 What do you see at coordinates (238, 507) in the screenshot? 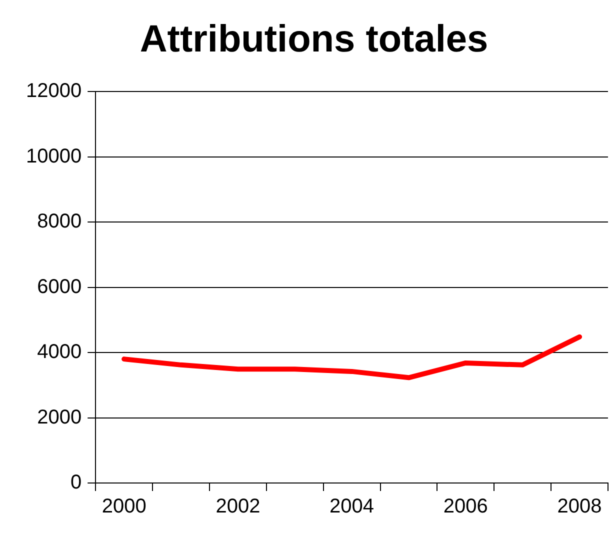
I see `x-tick-label: 2002` at bounding box center [238, 507].